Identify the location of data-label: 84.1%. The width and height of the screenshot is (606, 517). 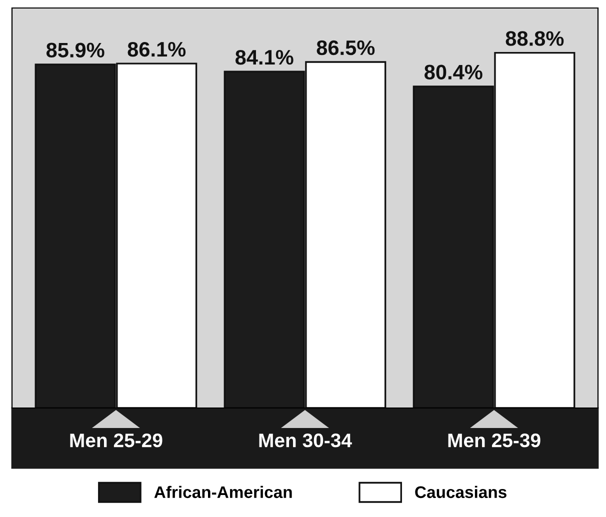
(264, 57).